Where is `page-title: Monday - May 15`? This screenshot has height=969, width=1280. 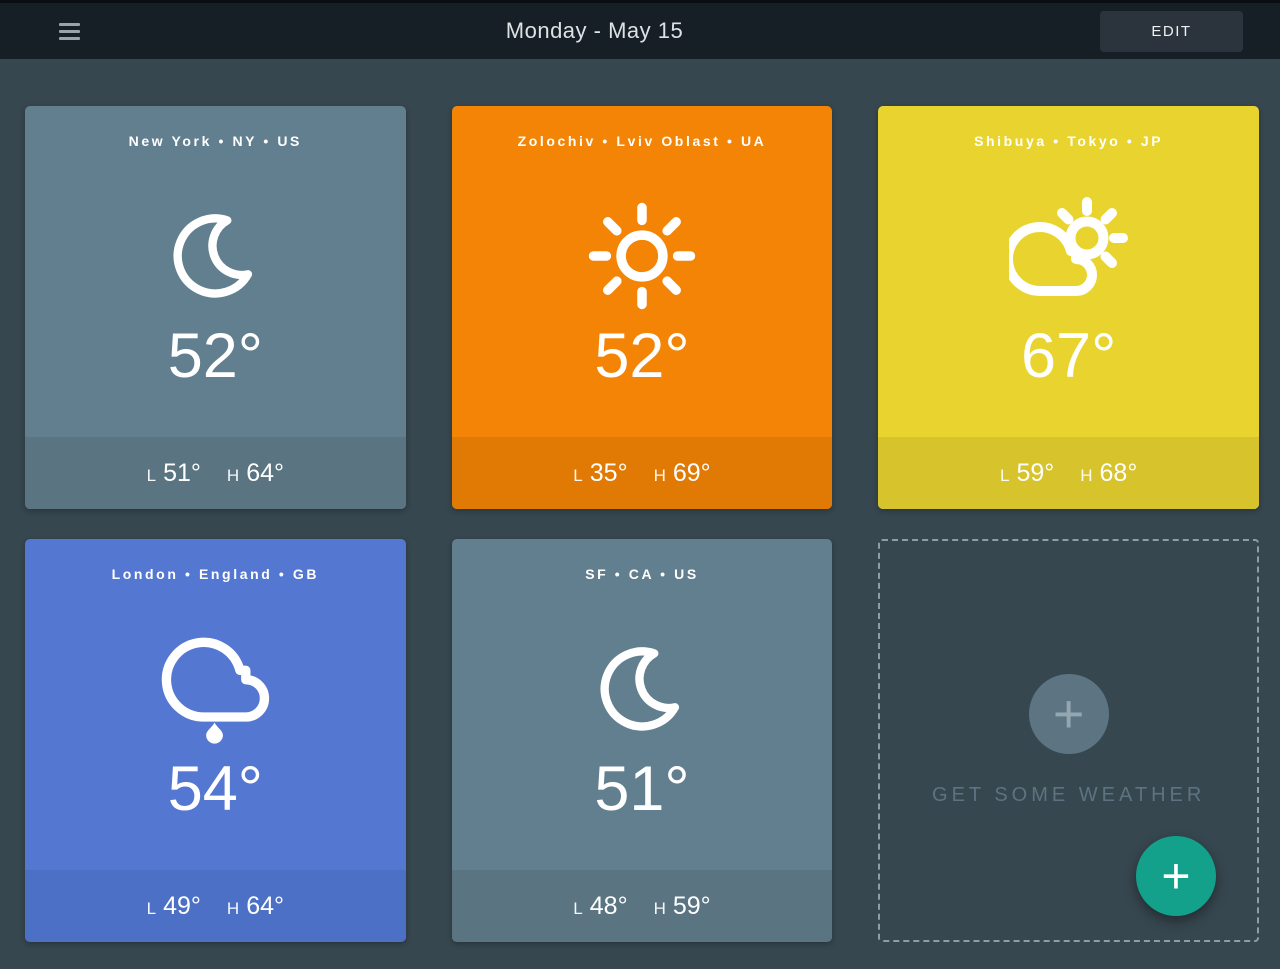 page-title: Monday - May 15 is located at coordinates (594, 30).